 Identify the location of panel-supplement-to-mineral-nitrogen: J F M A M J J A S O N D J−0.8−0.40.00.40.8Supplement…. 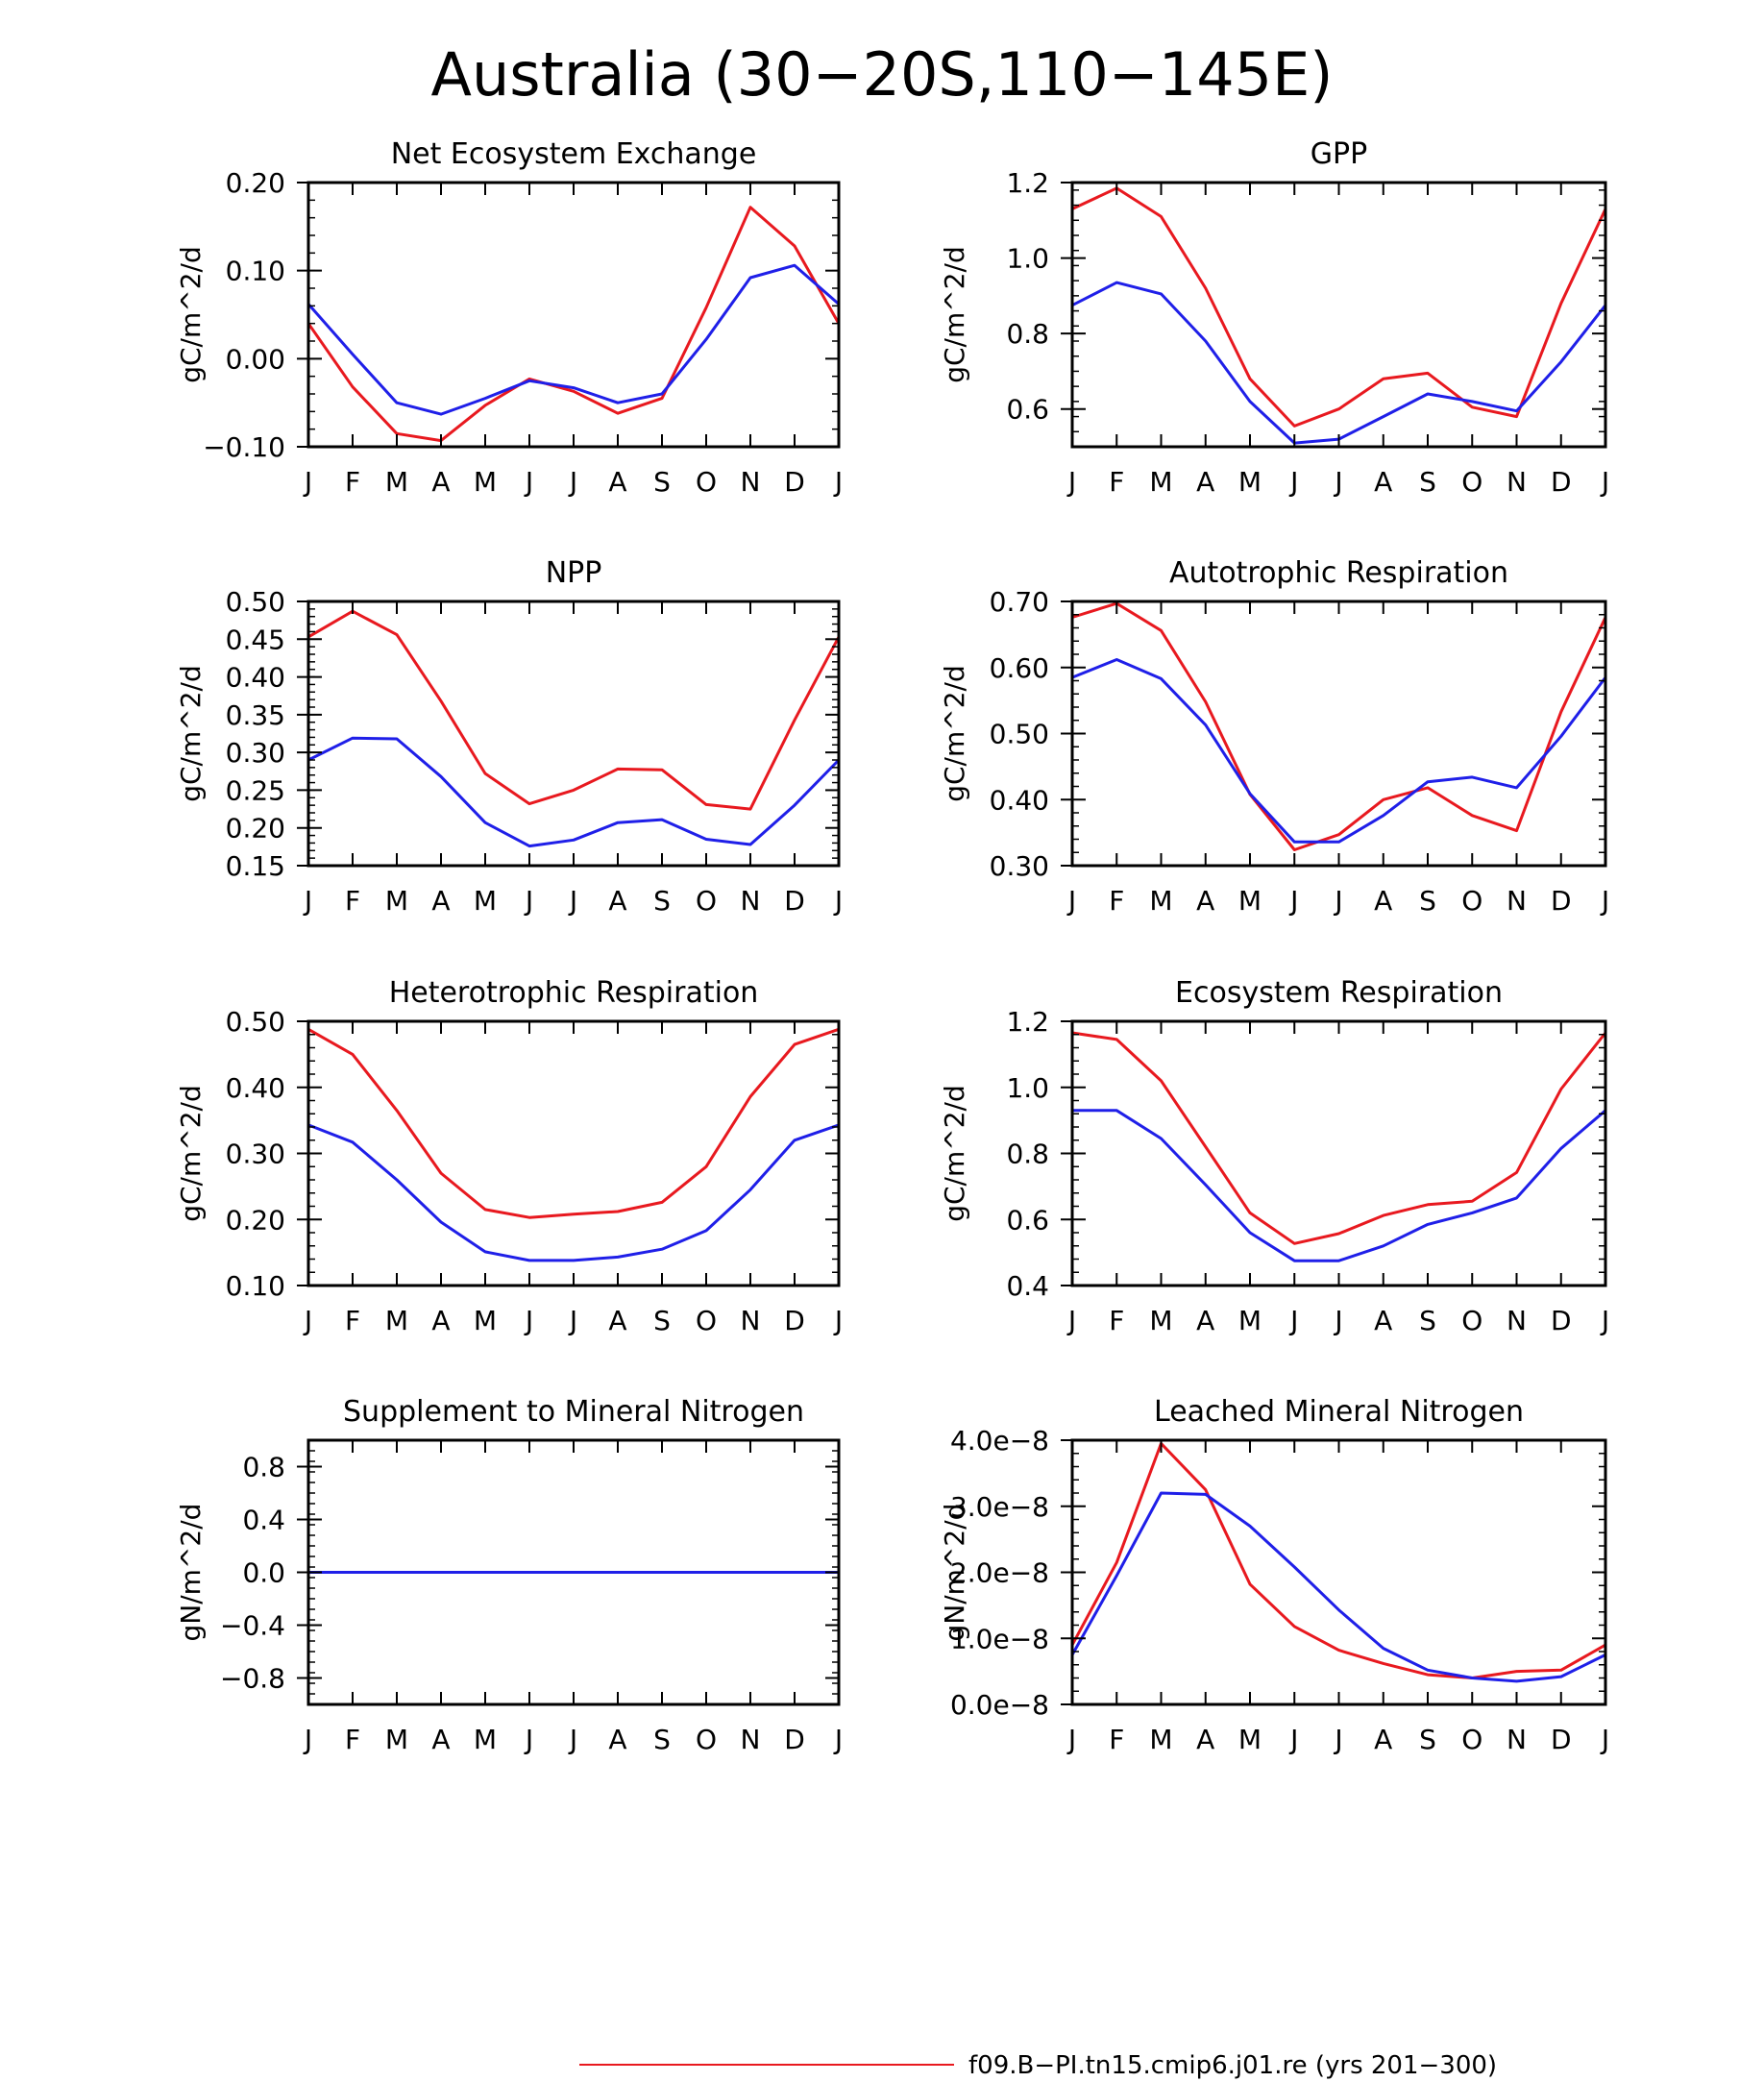
(509, 1575).